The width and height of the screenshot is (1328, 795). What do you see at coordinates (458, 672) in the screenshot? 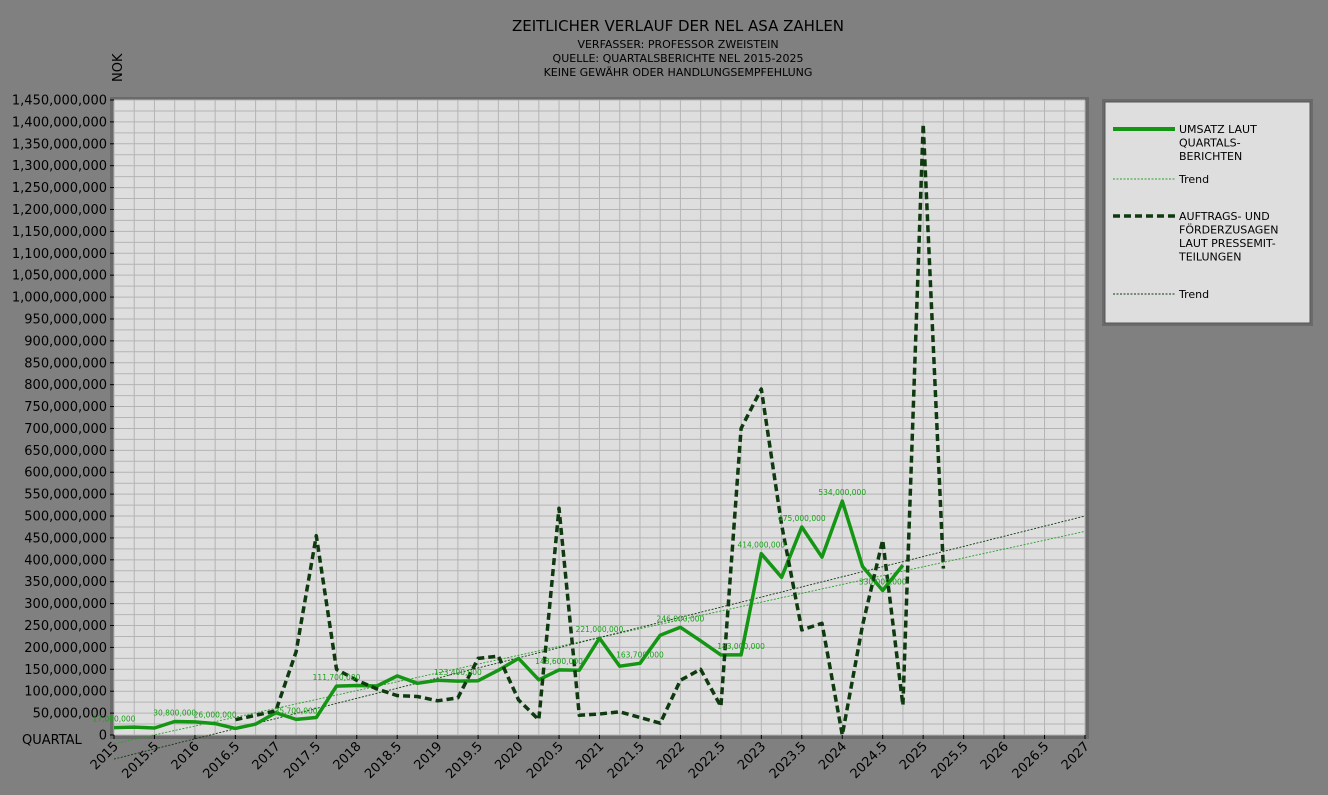
I see `data-label: 123,400,000` at bounding box center [458, 672].